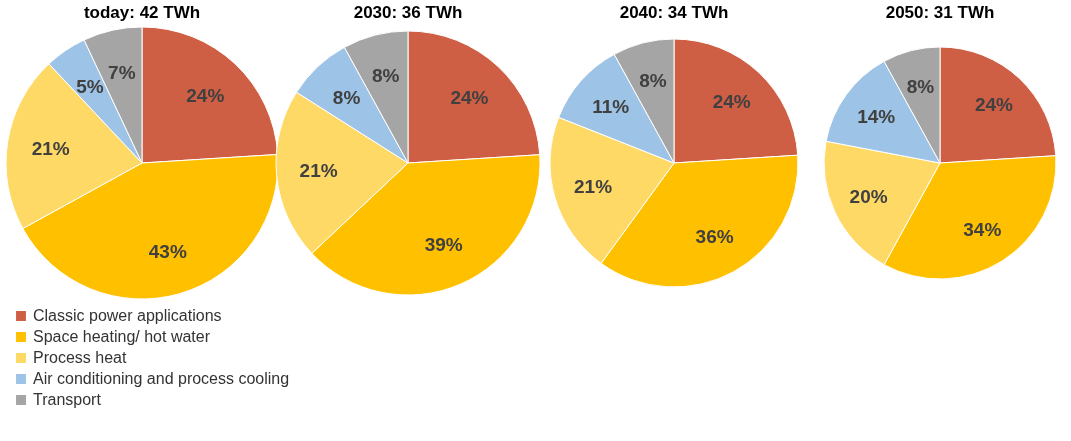 The width and height of the screenshot is (1071, 441). I want to click on data-label: 5%, so click(90, 86).